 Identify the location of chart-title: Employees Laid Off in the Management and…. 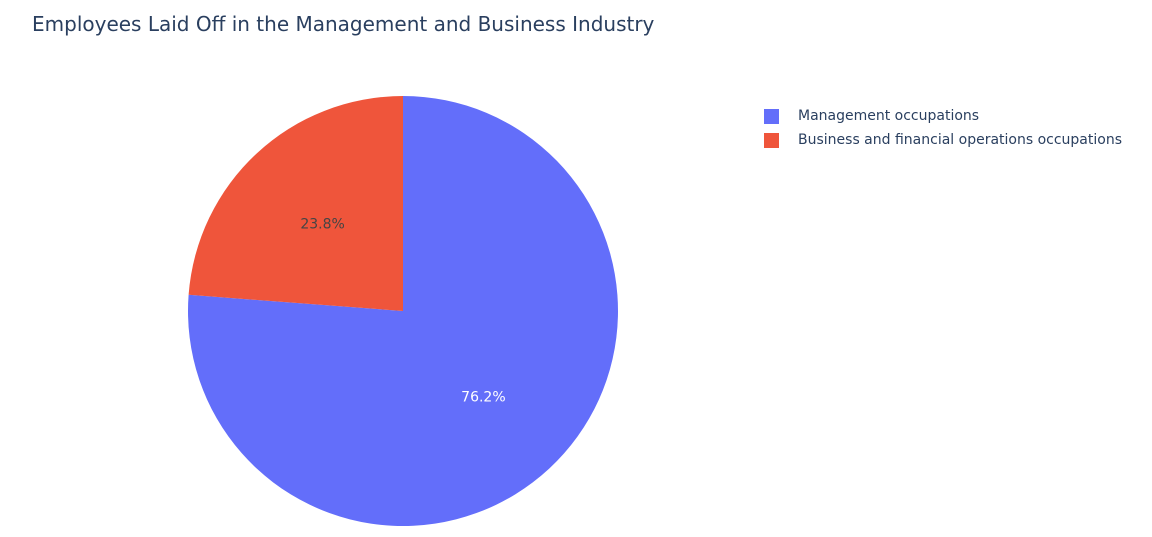
(343, 24).